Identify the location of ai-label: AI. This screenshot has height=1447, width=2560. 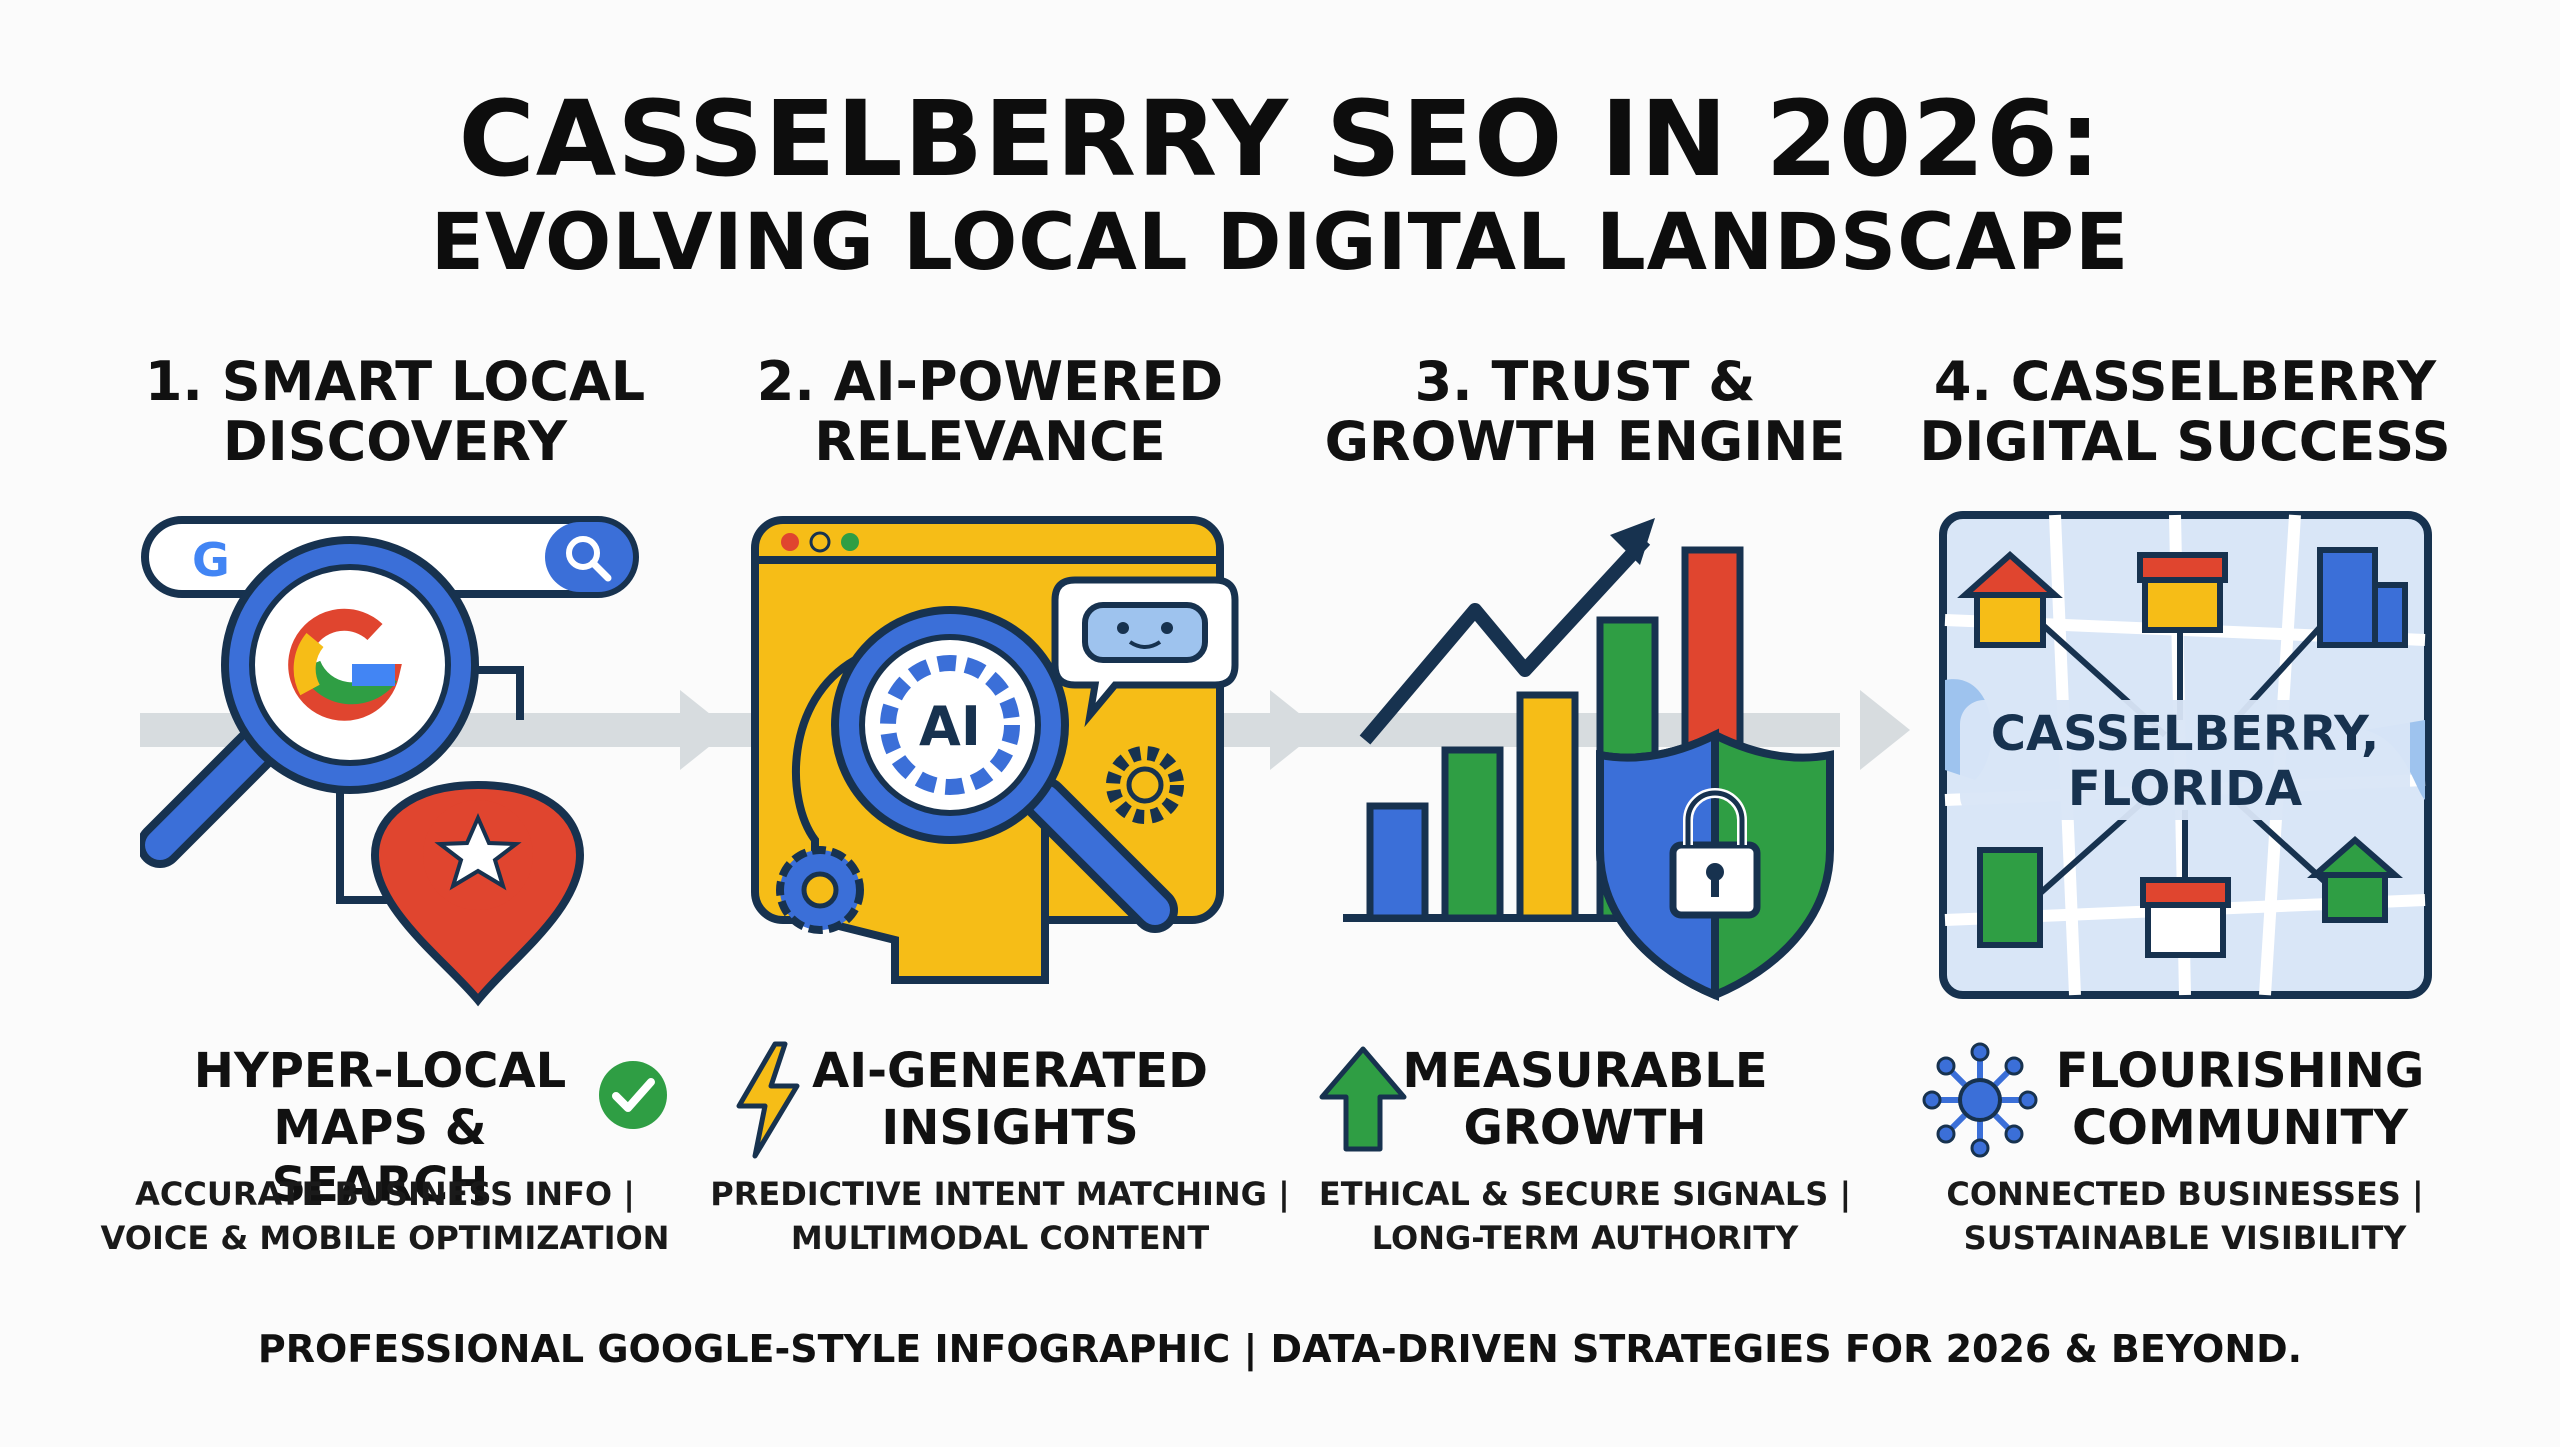
(950, 726).